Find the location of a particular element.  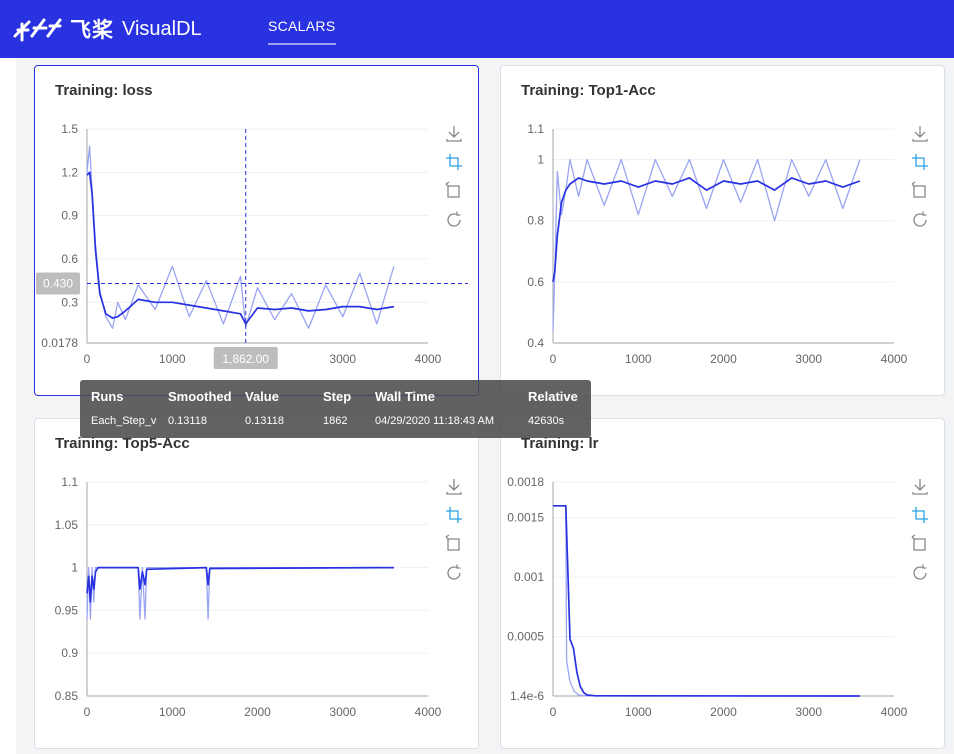

paddle-logo-icon is located at coordinates (37, 30).